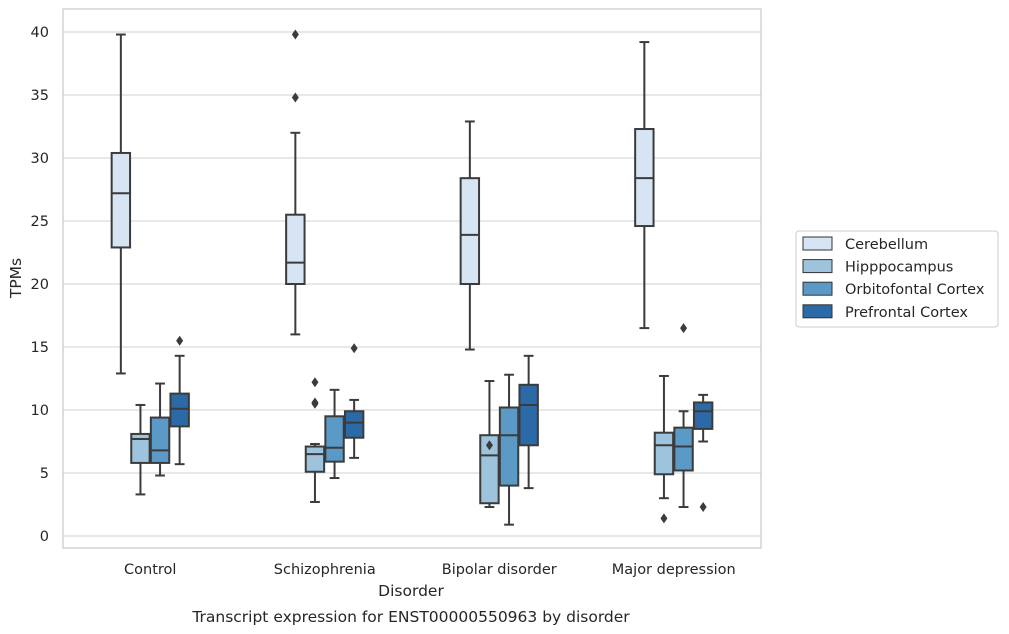  What do you see at coordinates (906, 313) in the screenshot?
I see `legend-label: Prefrontal Cortex` at bounding box center [906, 313].